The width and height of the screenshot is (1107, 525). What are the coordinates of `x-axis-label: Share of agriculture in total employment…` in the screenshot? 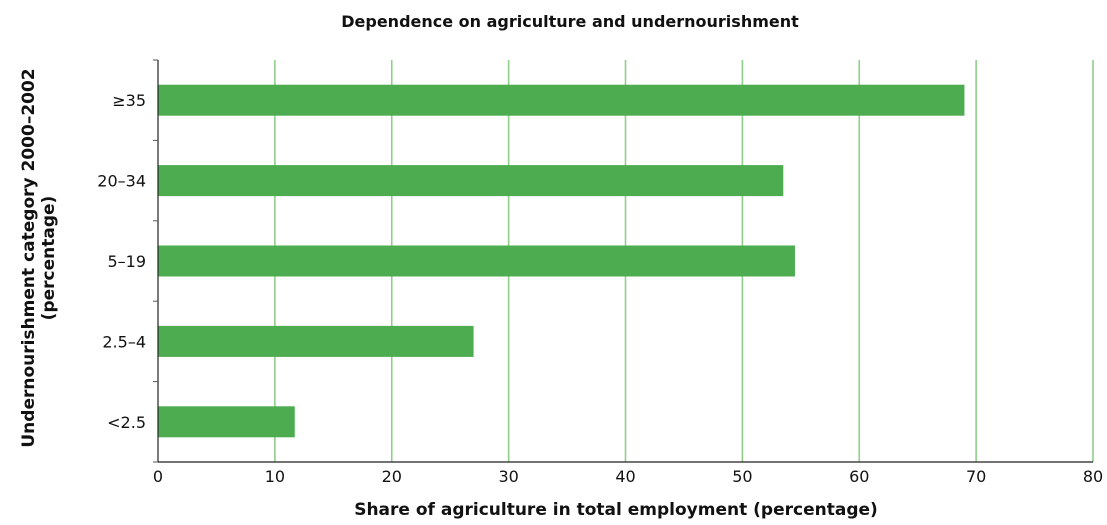 It's located at (616, 510).